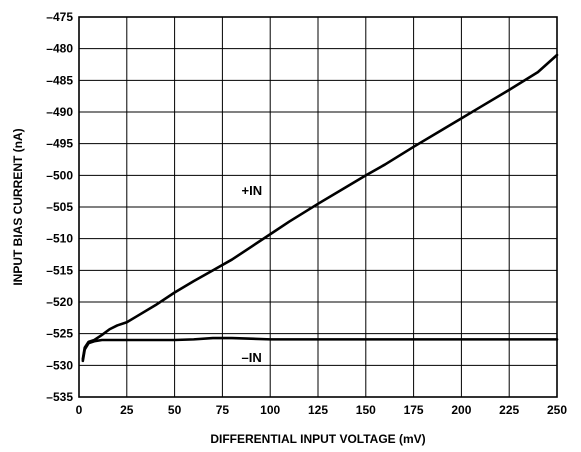 Image resolution: width=581 pixels, height=452 pixels. I want to click on y-tick-label: –515, so click(59, 270).